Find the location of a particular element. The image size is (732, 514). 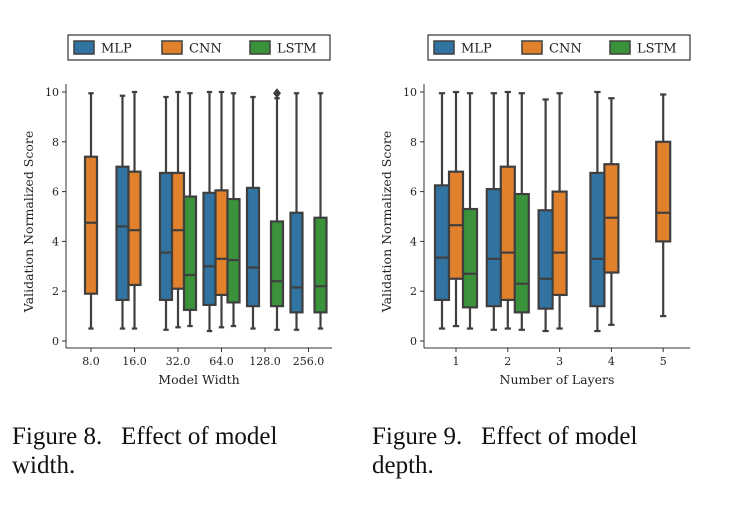

box-lstm-128.0 is located at coordinates (277, 209).